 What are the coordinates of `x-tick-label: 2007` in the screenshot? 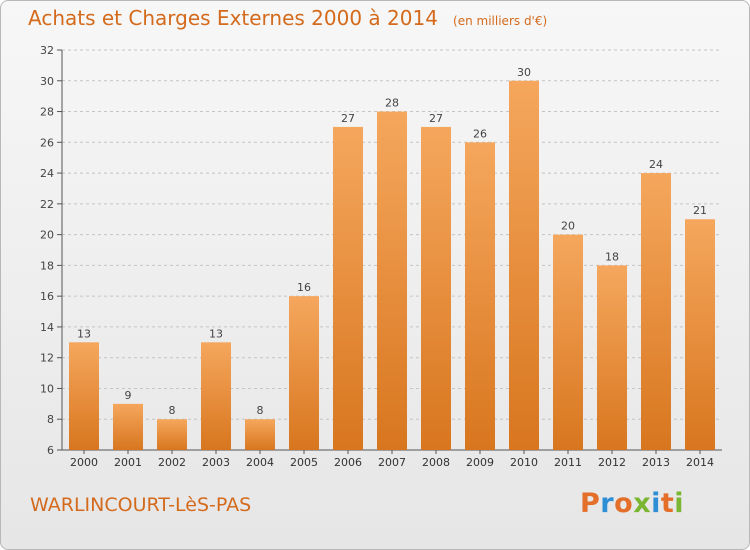 It's located at (392, 462).